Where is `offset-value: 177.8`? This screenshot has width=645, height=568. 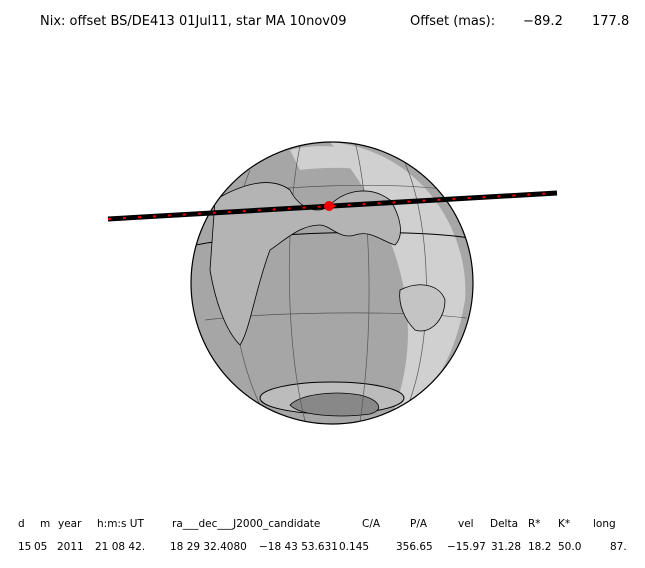
offset-value: 177.8 is located at coordinates (611, 21).